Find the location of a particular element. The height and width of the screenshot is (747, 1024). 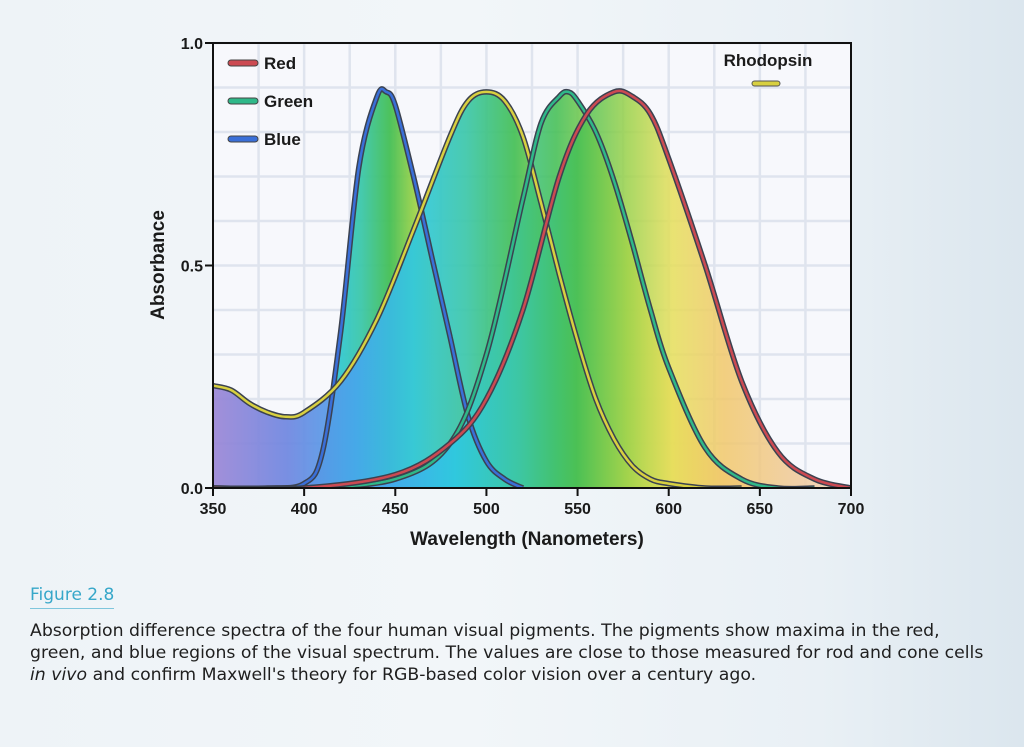

legend-swatch-blue is located at coordinates (243, 139).